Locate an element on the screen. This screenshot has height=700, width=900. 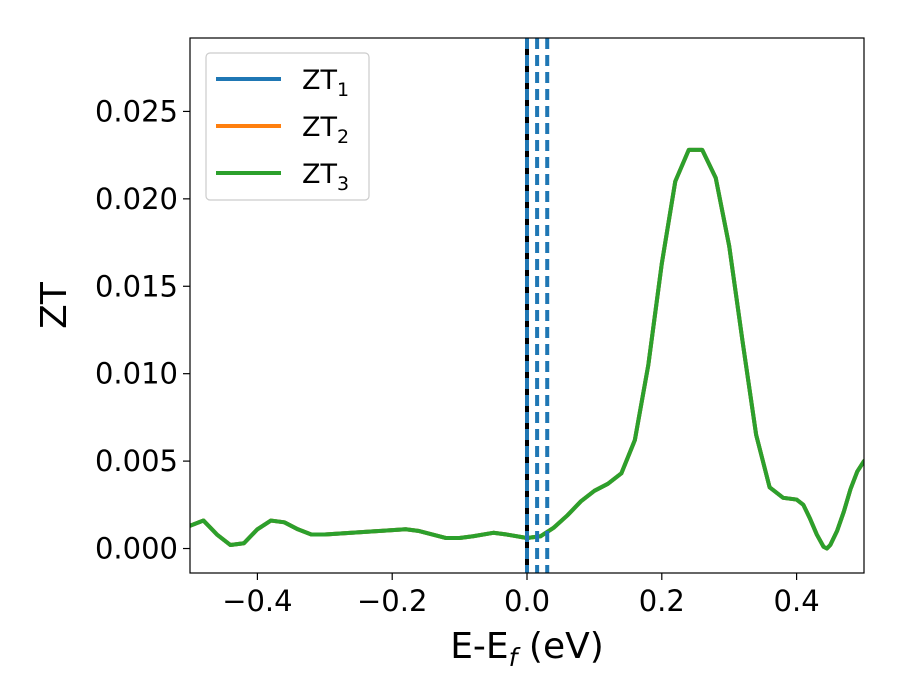
x-tick-label: 0.2 is located at coordinates (662, 601).